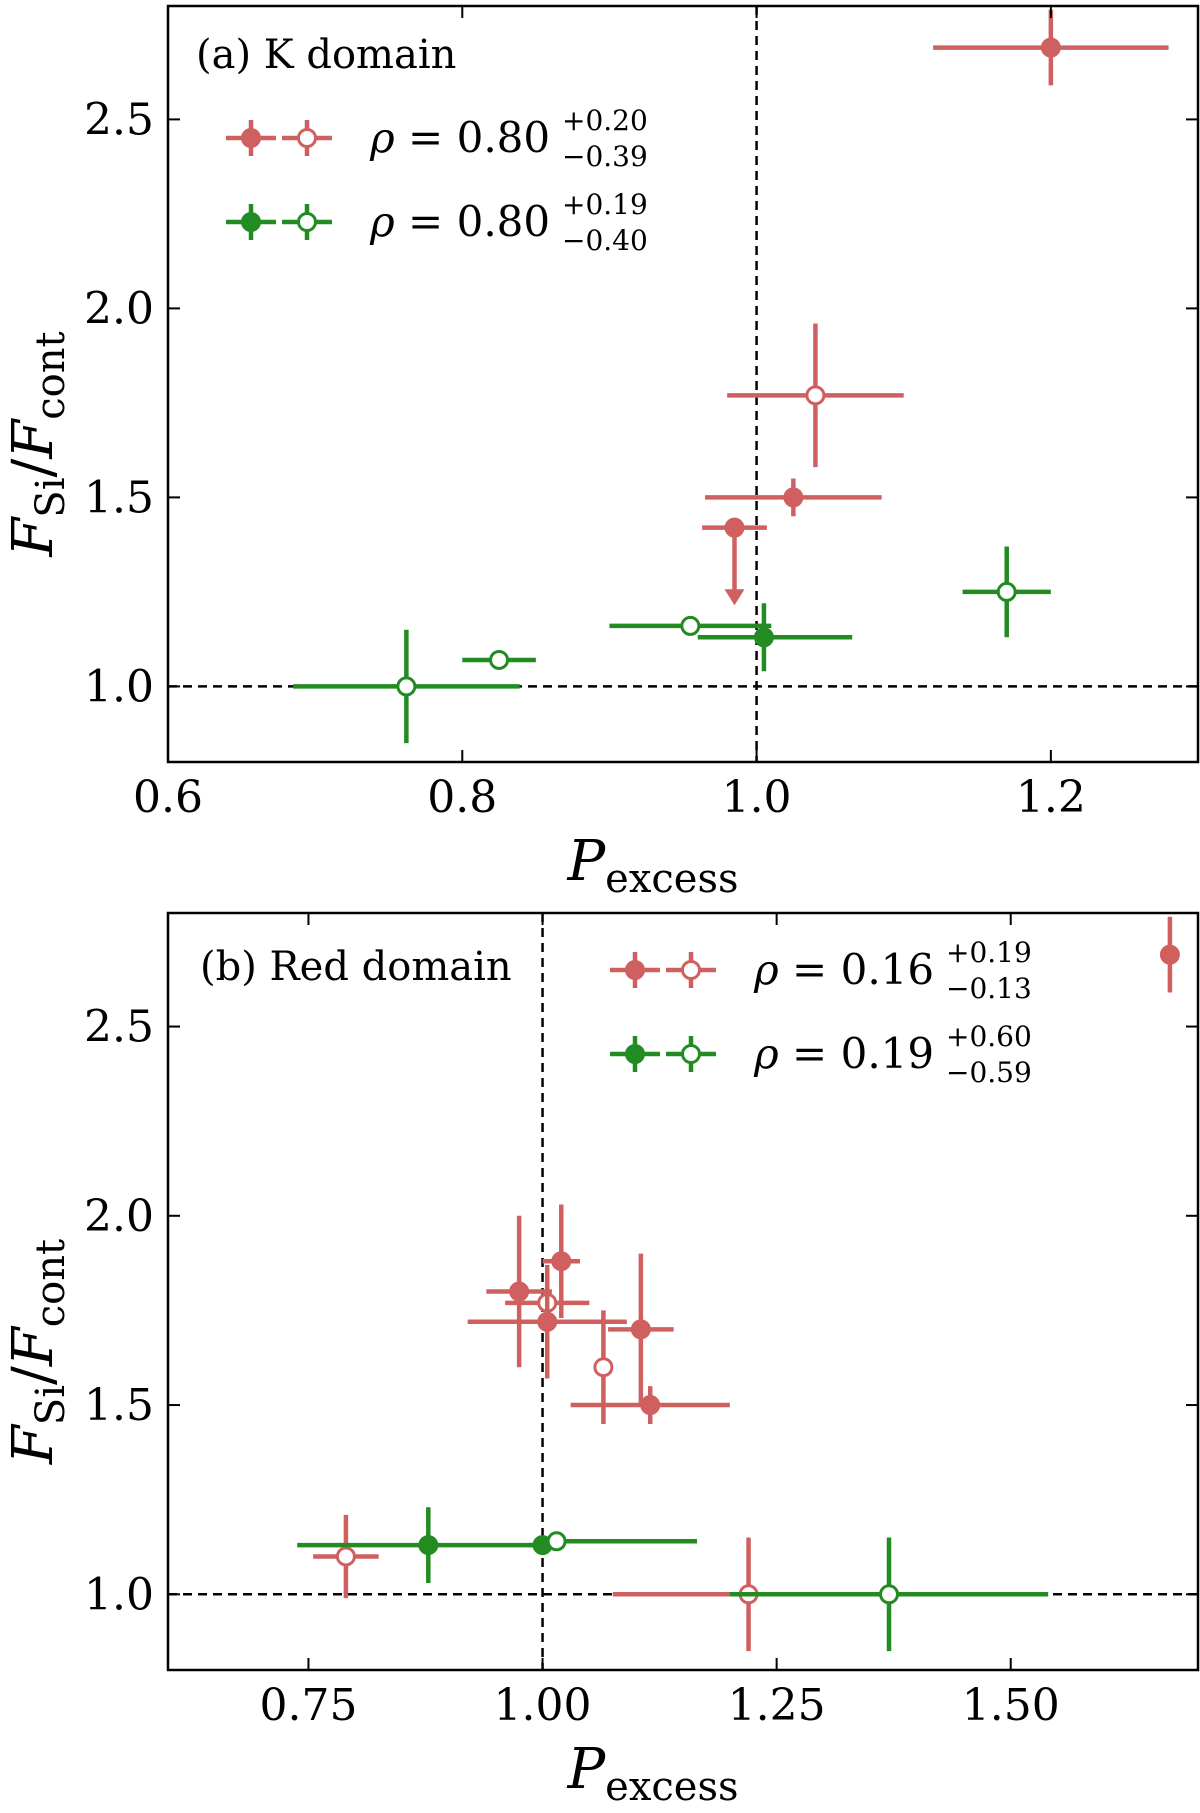  Describe the element at coordinates (1011, 1705) in the screenshot. I see `x-tick-label: 1.50` at that location.